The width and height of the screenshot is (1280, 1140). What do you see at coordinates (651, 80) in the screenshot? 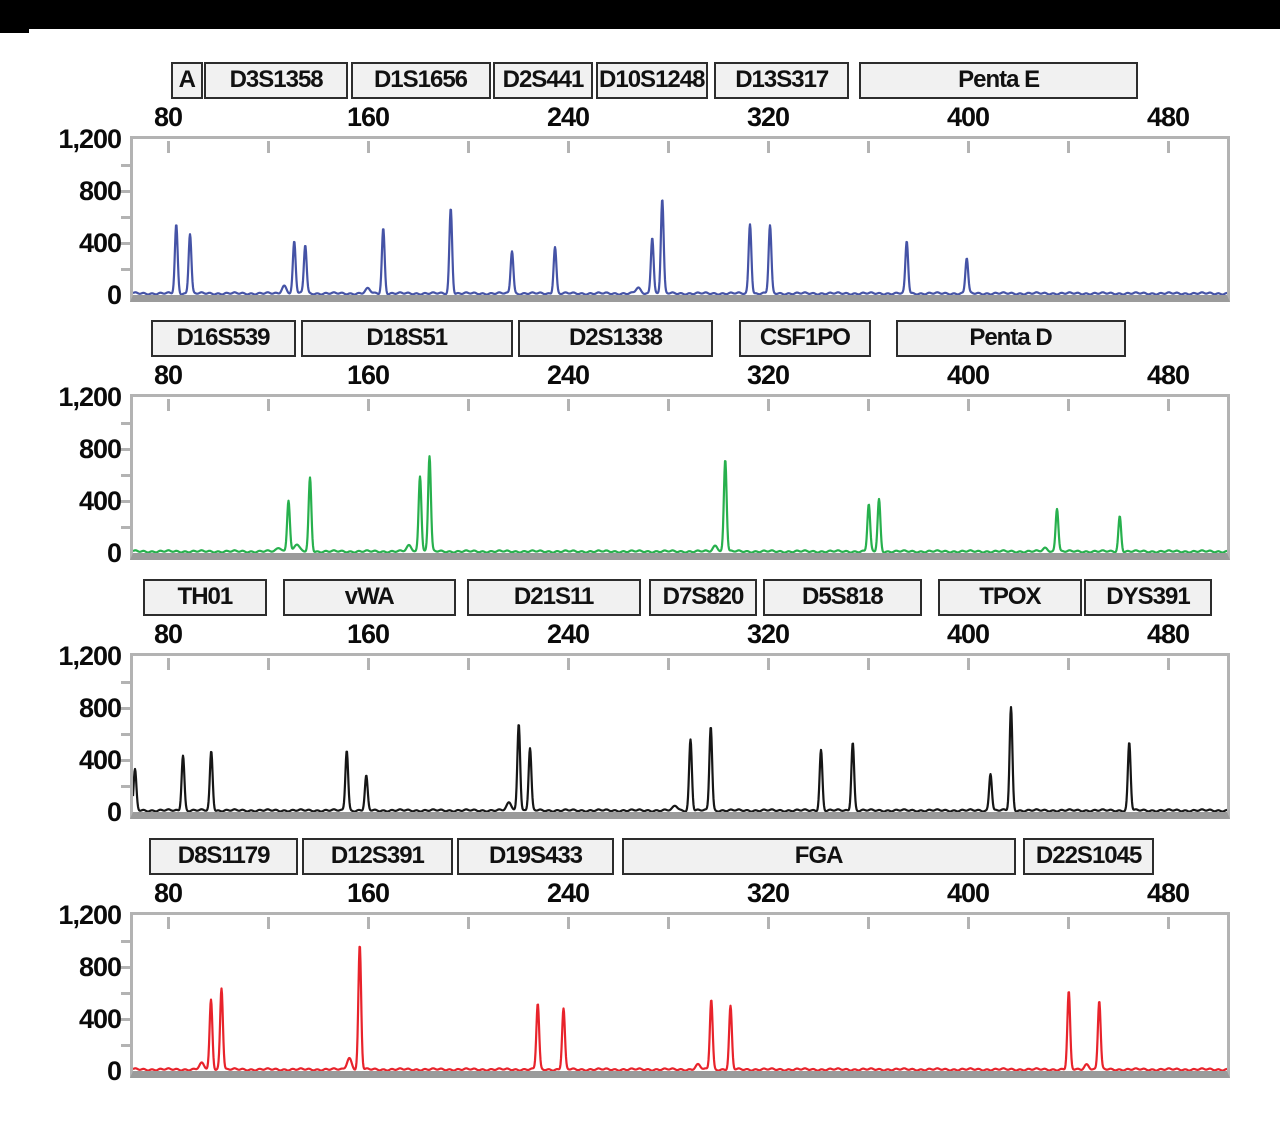
I see `marker-box-d10s1248: D10S1248` at bounding box center [651, 80].